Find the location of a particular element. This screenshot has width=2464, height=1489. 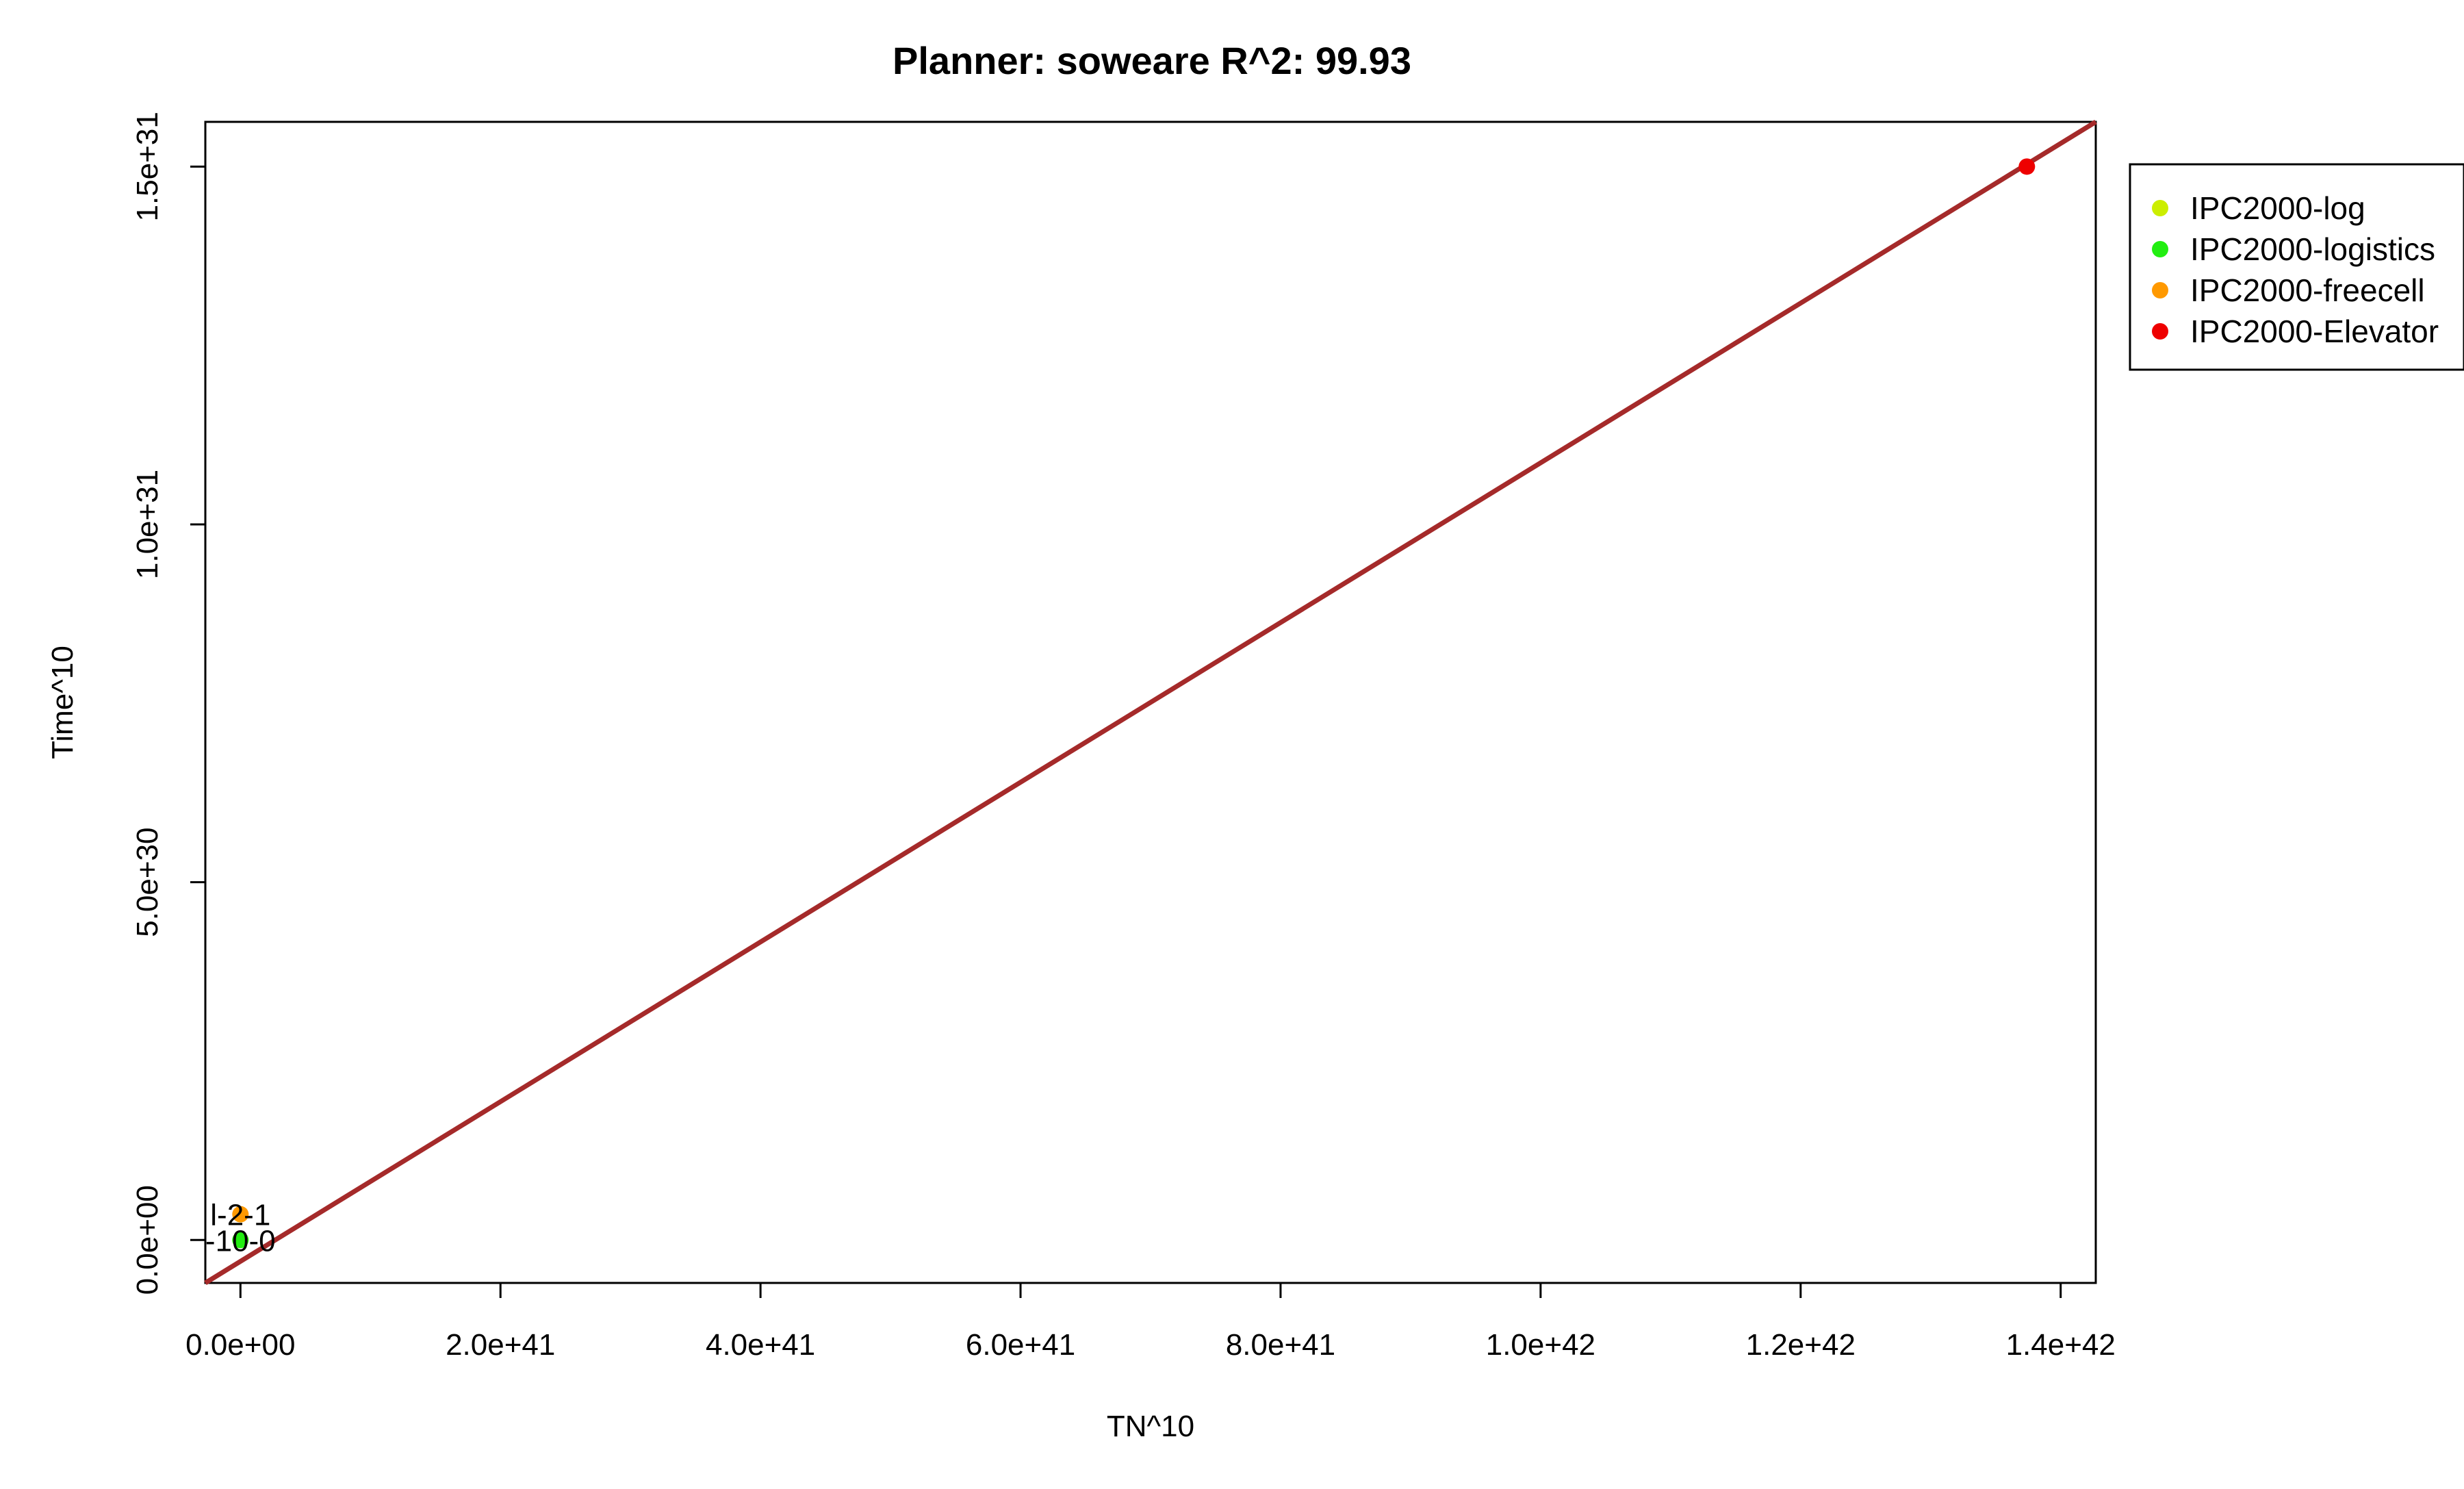

y-axis: 0.0e+00 5.0e+30 1.0e+31 1.5e+31 is located at coordinates (168, 703).